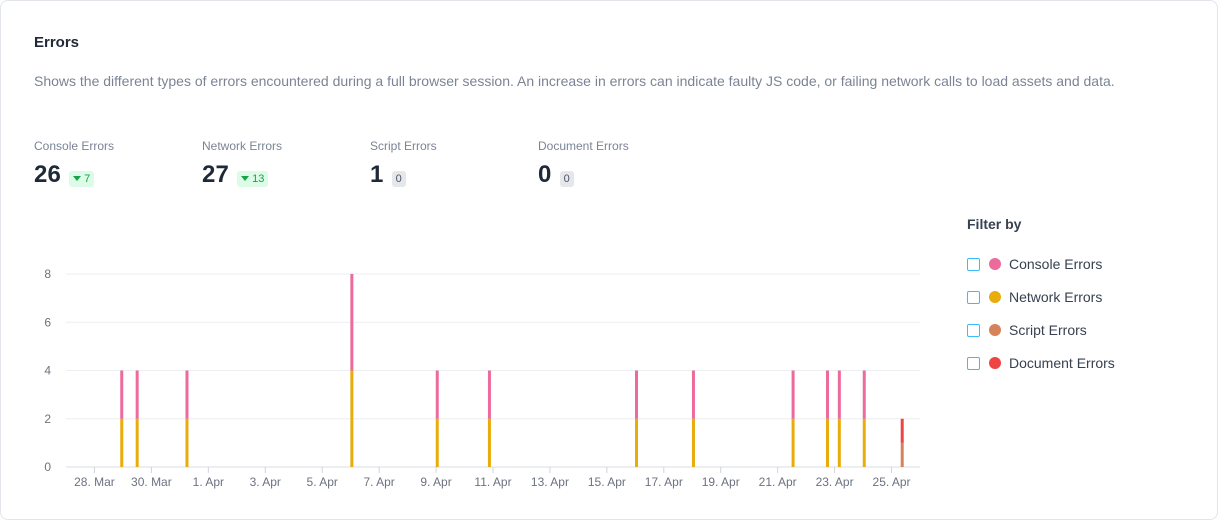 The height and width of the screenshot is (520, 1218). I want to click on trend-value: 7, so click(87, 178).